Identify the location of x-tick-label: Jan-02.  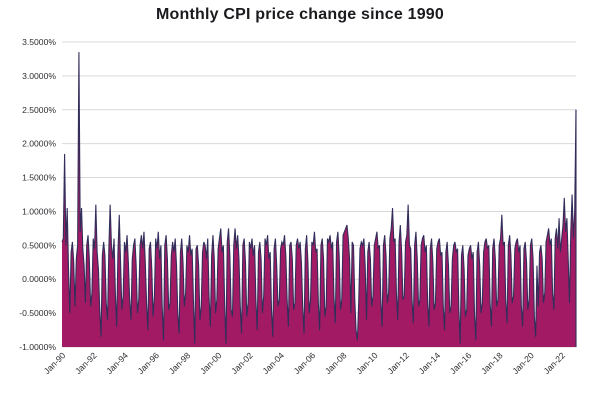
(242, 363).